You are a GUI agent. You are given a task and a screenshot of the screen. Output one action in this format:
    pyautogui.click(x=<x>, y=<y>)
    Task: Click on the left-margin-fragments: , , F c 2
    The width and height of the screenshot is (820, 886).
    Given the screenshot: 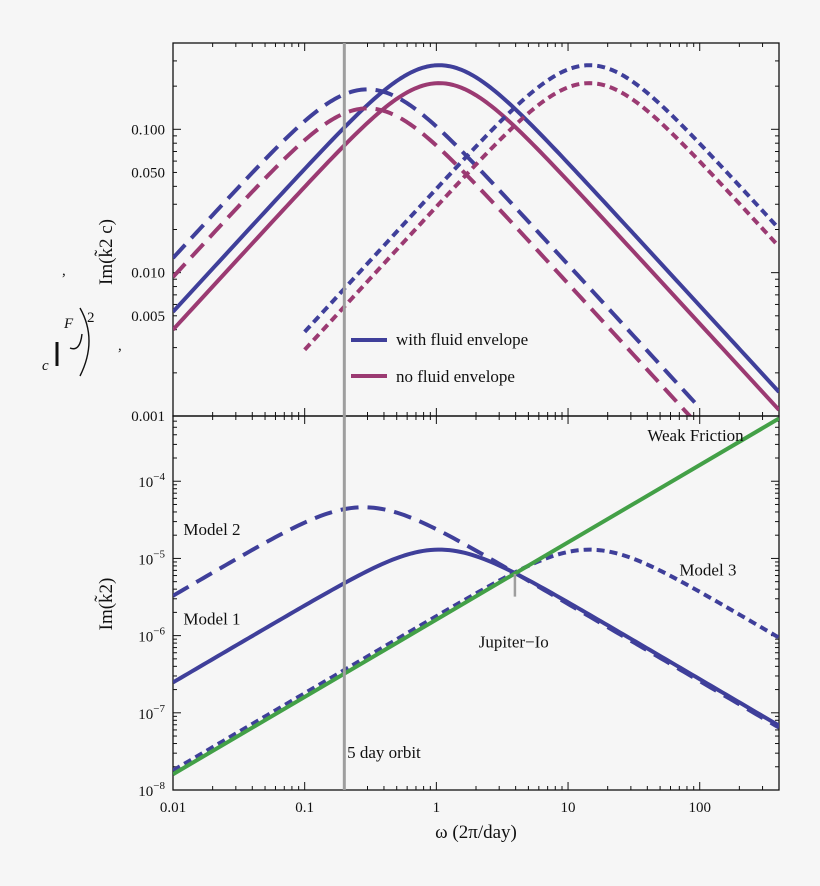 What is the action you would take?
    pyautogui.click(x=82, y=320)
    